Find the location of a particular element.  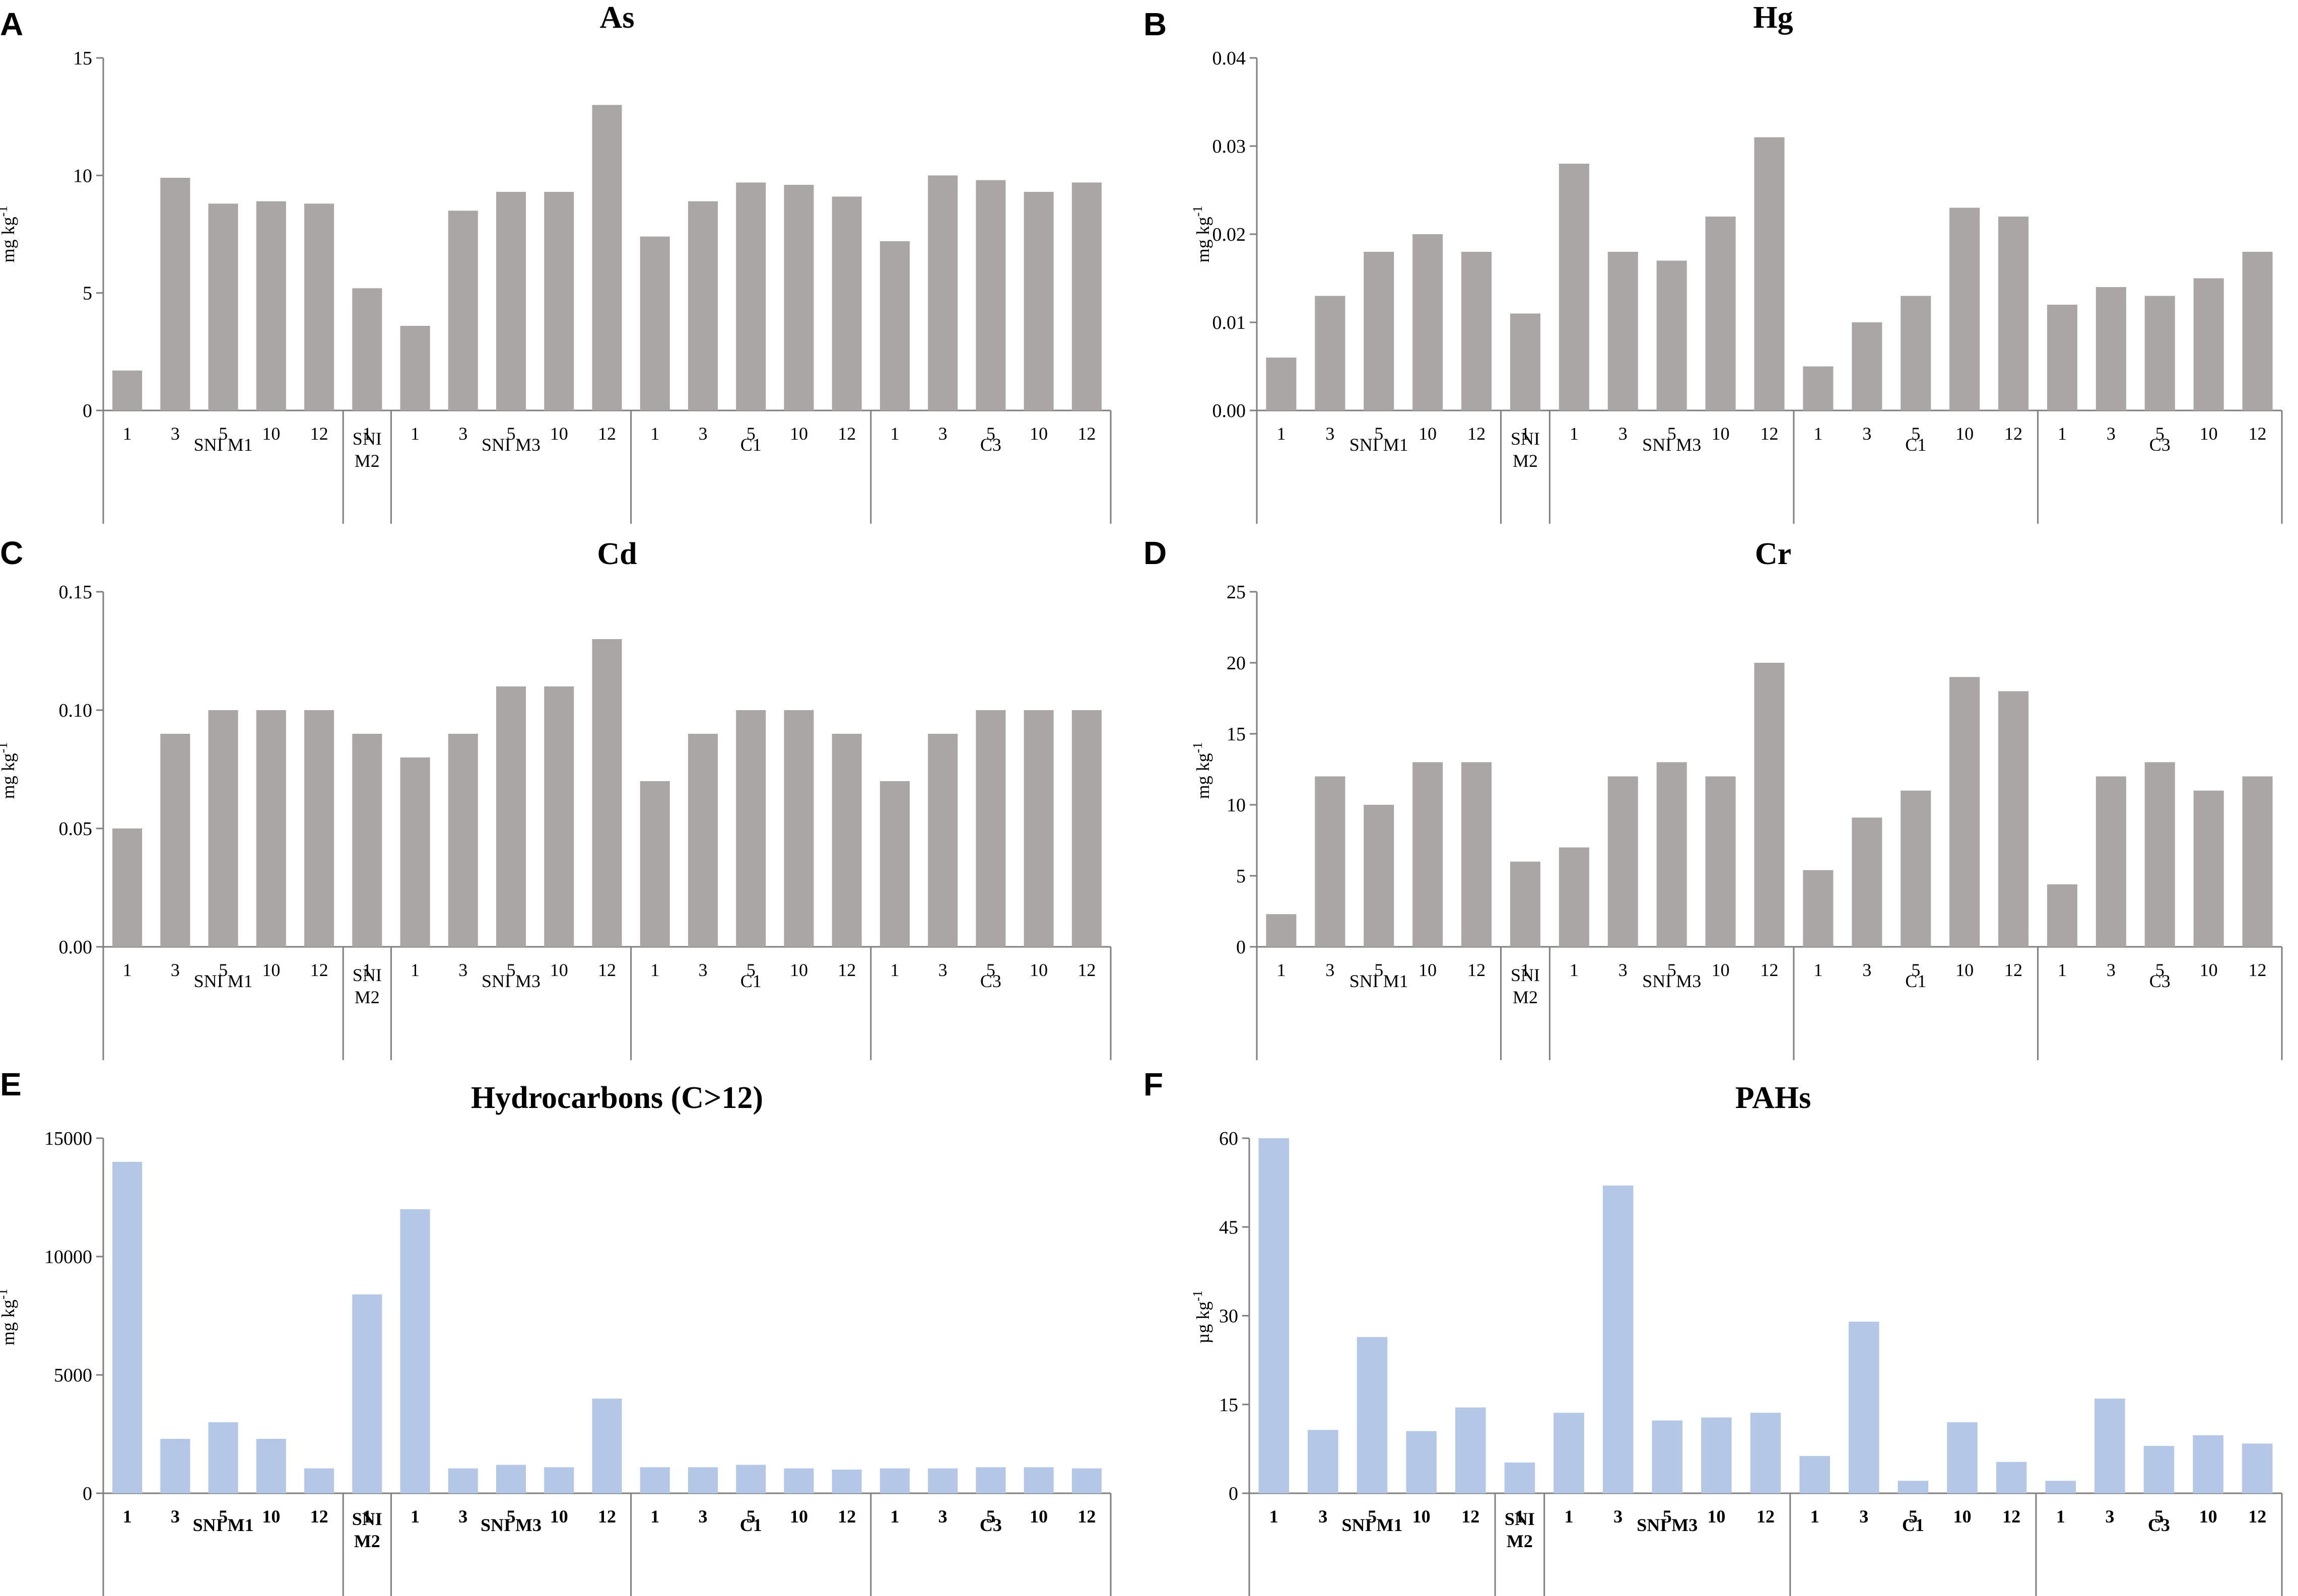

panel-a-group-label: C1 is located at coordinates (751, 445).